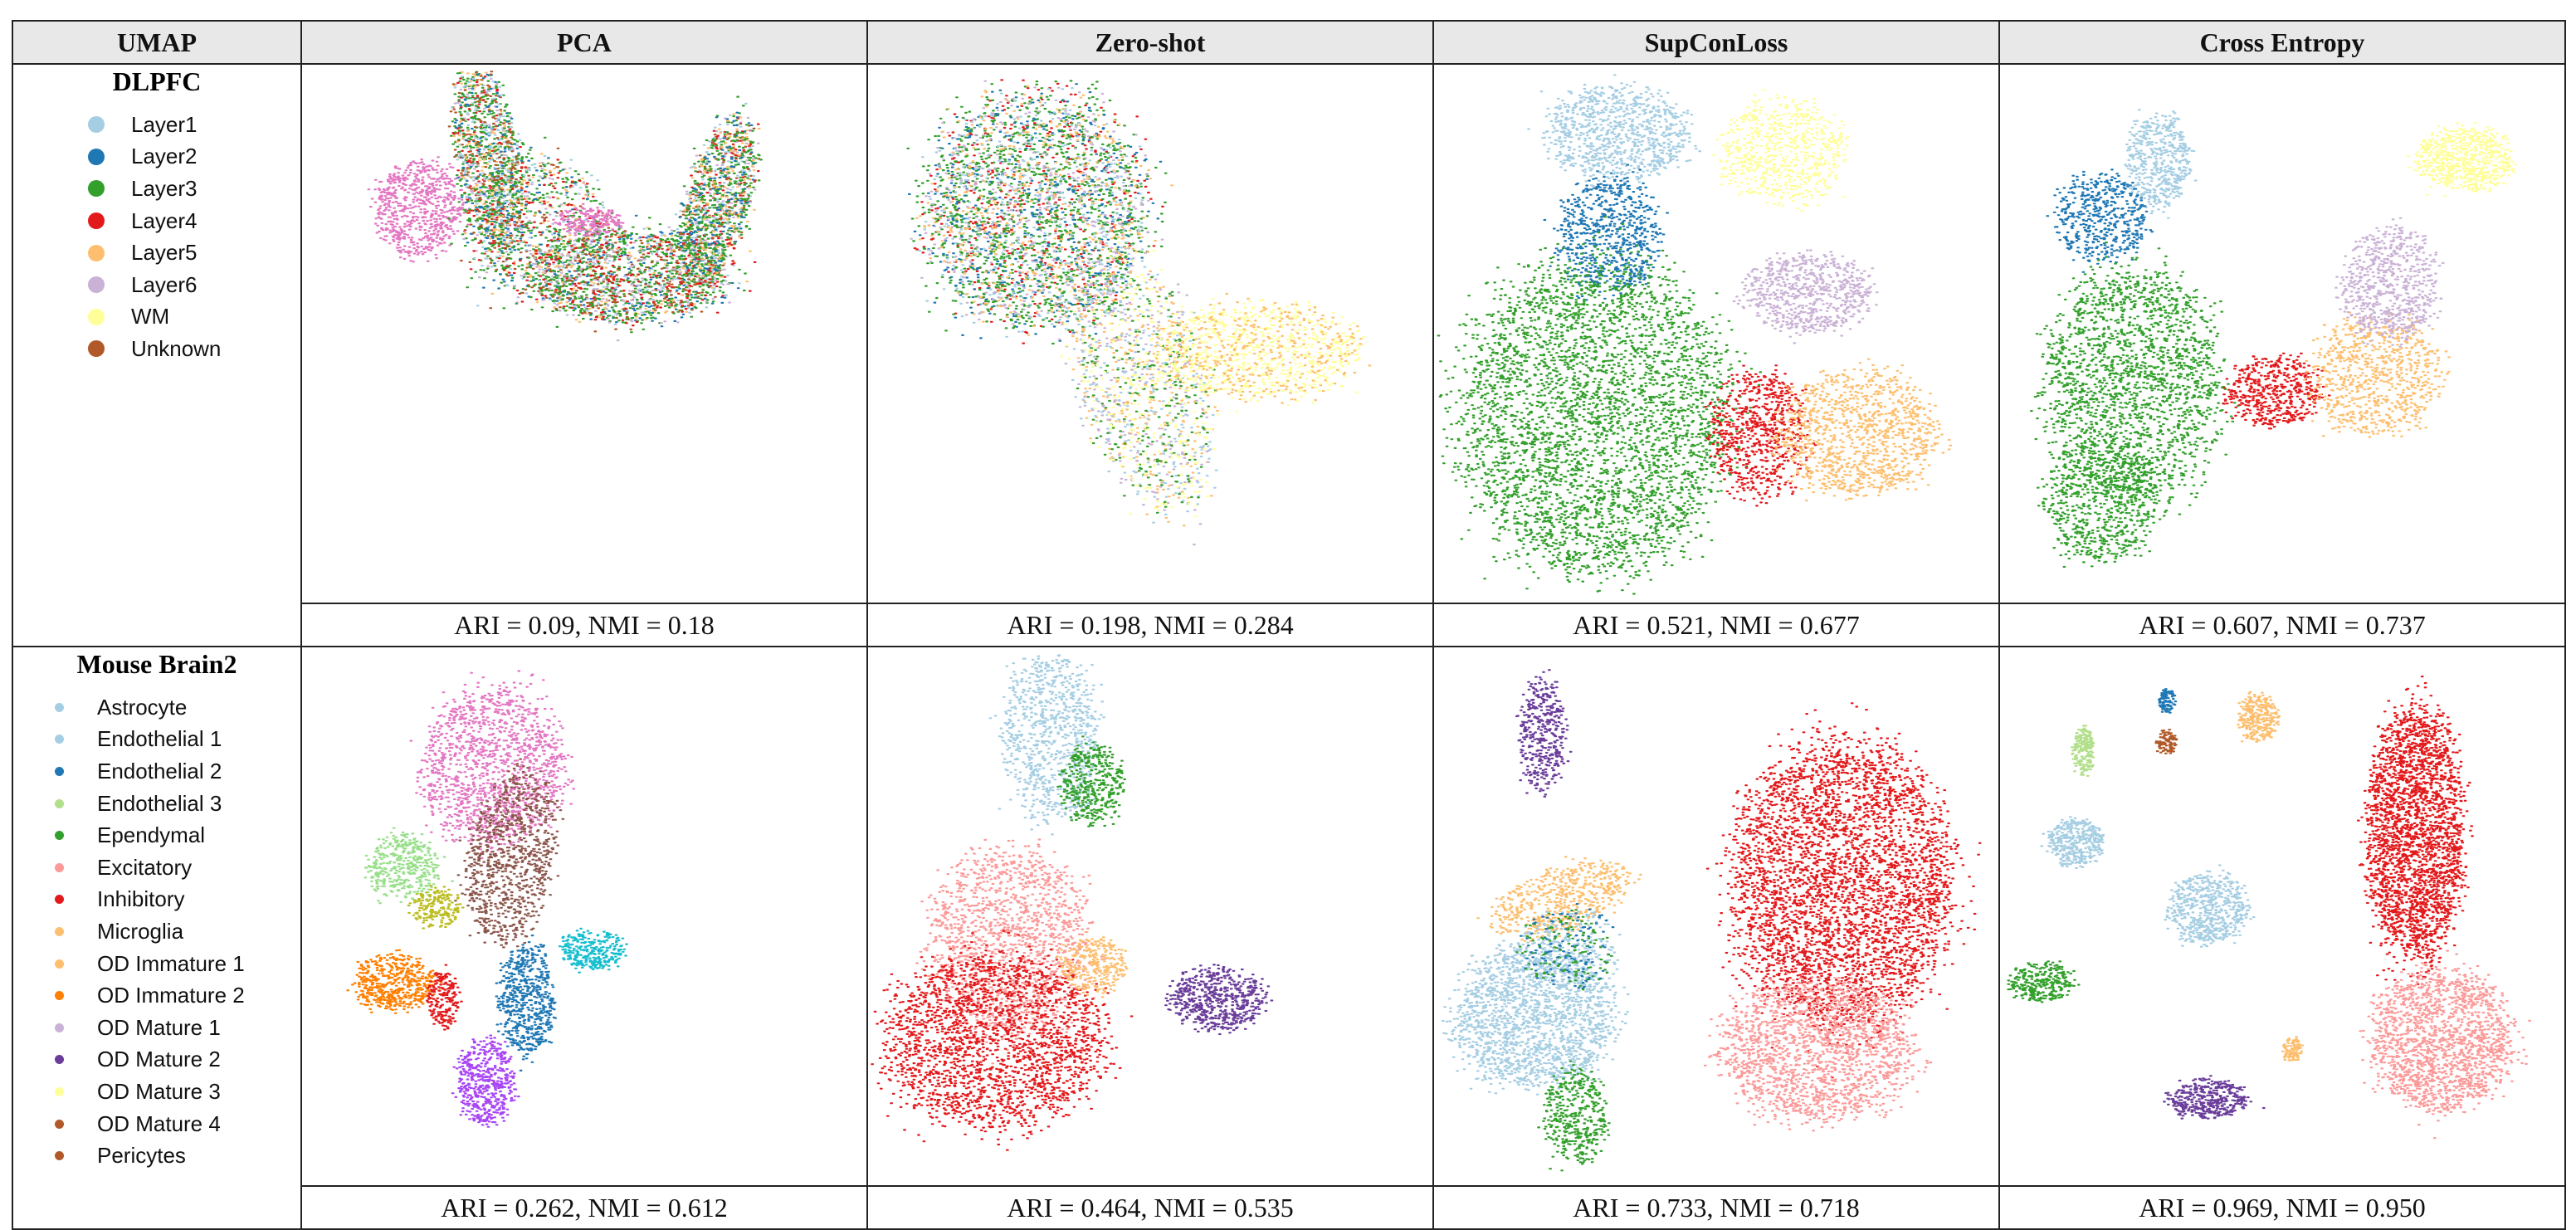 This screenshot has height=1230, width=2576. I want to click on metric-dlpfc-supconloss: ARI = 0.521, NMI = 0.677, so click(1716, 625).